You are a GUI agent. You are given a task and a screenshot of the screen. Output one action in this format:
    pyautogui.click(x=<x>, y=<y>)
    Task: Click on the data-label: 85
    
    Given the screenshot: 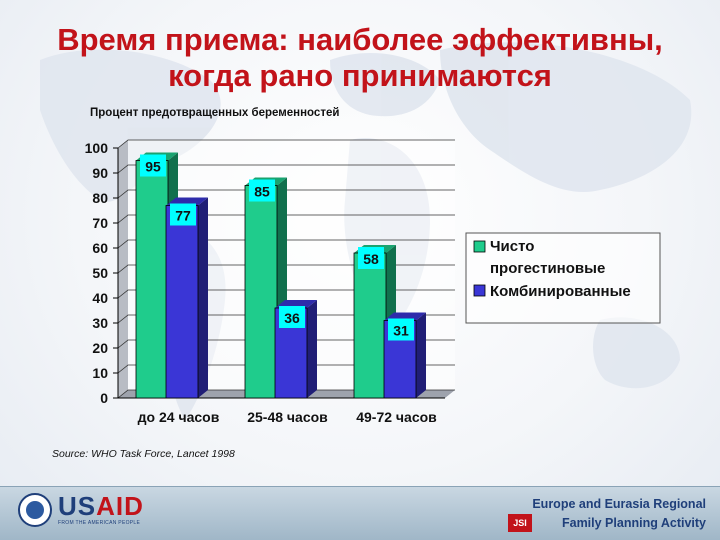 What is the action you would take?
    pyautogui.click(x=262, y=192)
    